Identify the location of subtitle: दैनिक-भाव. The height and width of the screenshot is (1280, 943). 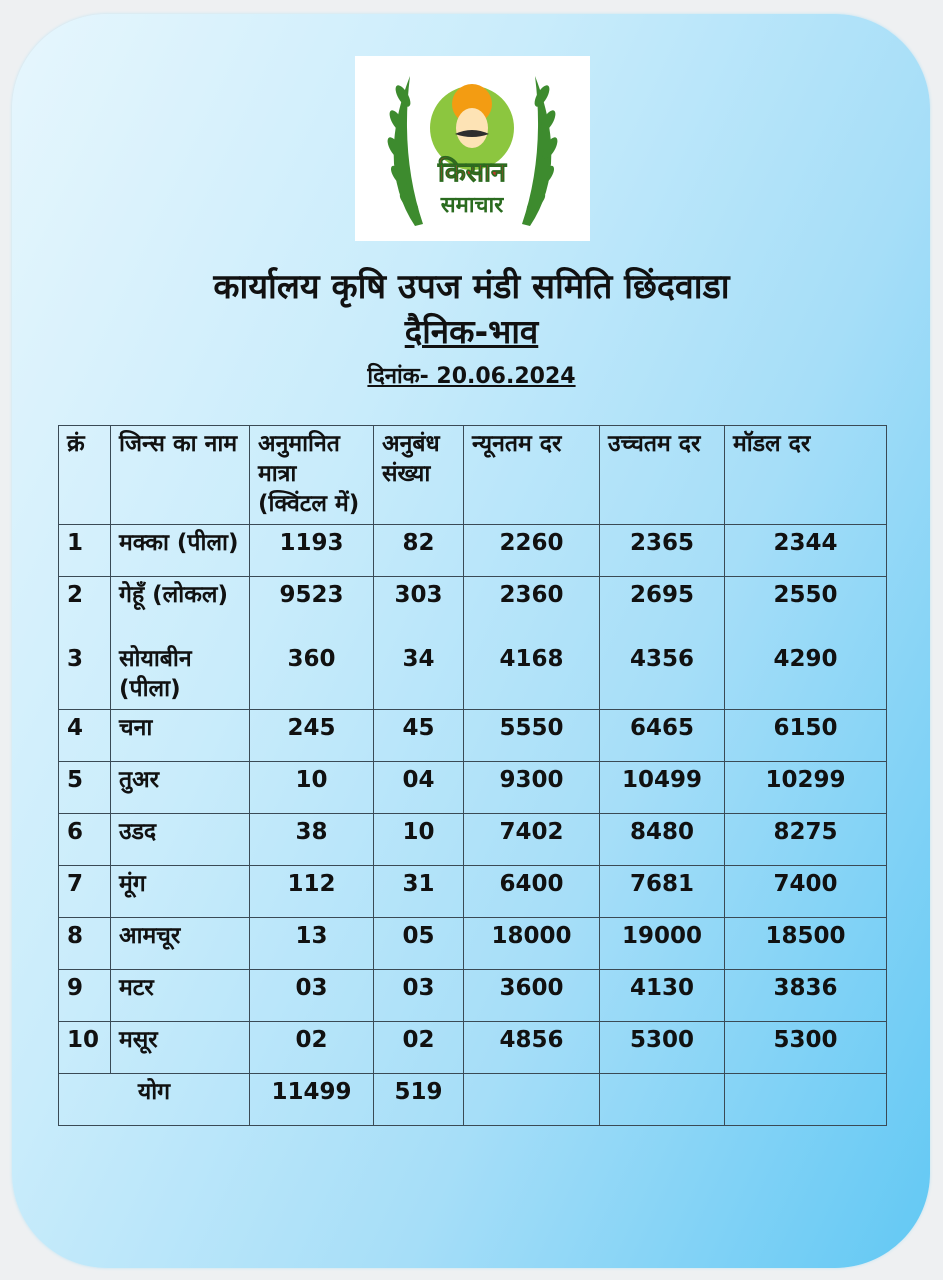
(471, 331).